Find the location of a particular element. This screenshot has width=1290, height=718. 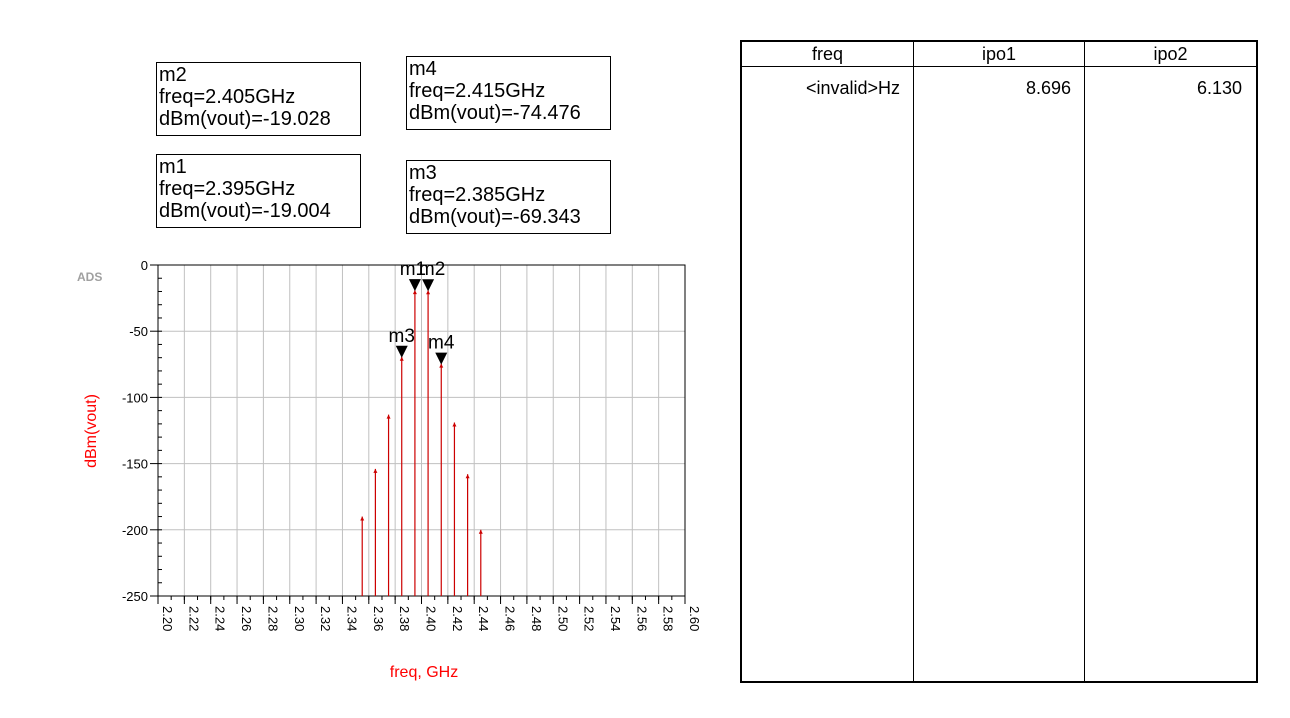

marker-box-m3: m3 freq=2.385GHz dBm(vout)=-69.343 is located at coordinates (508, 197).